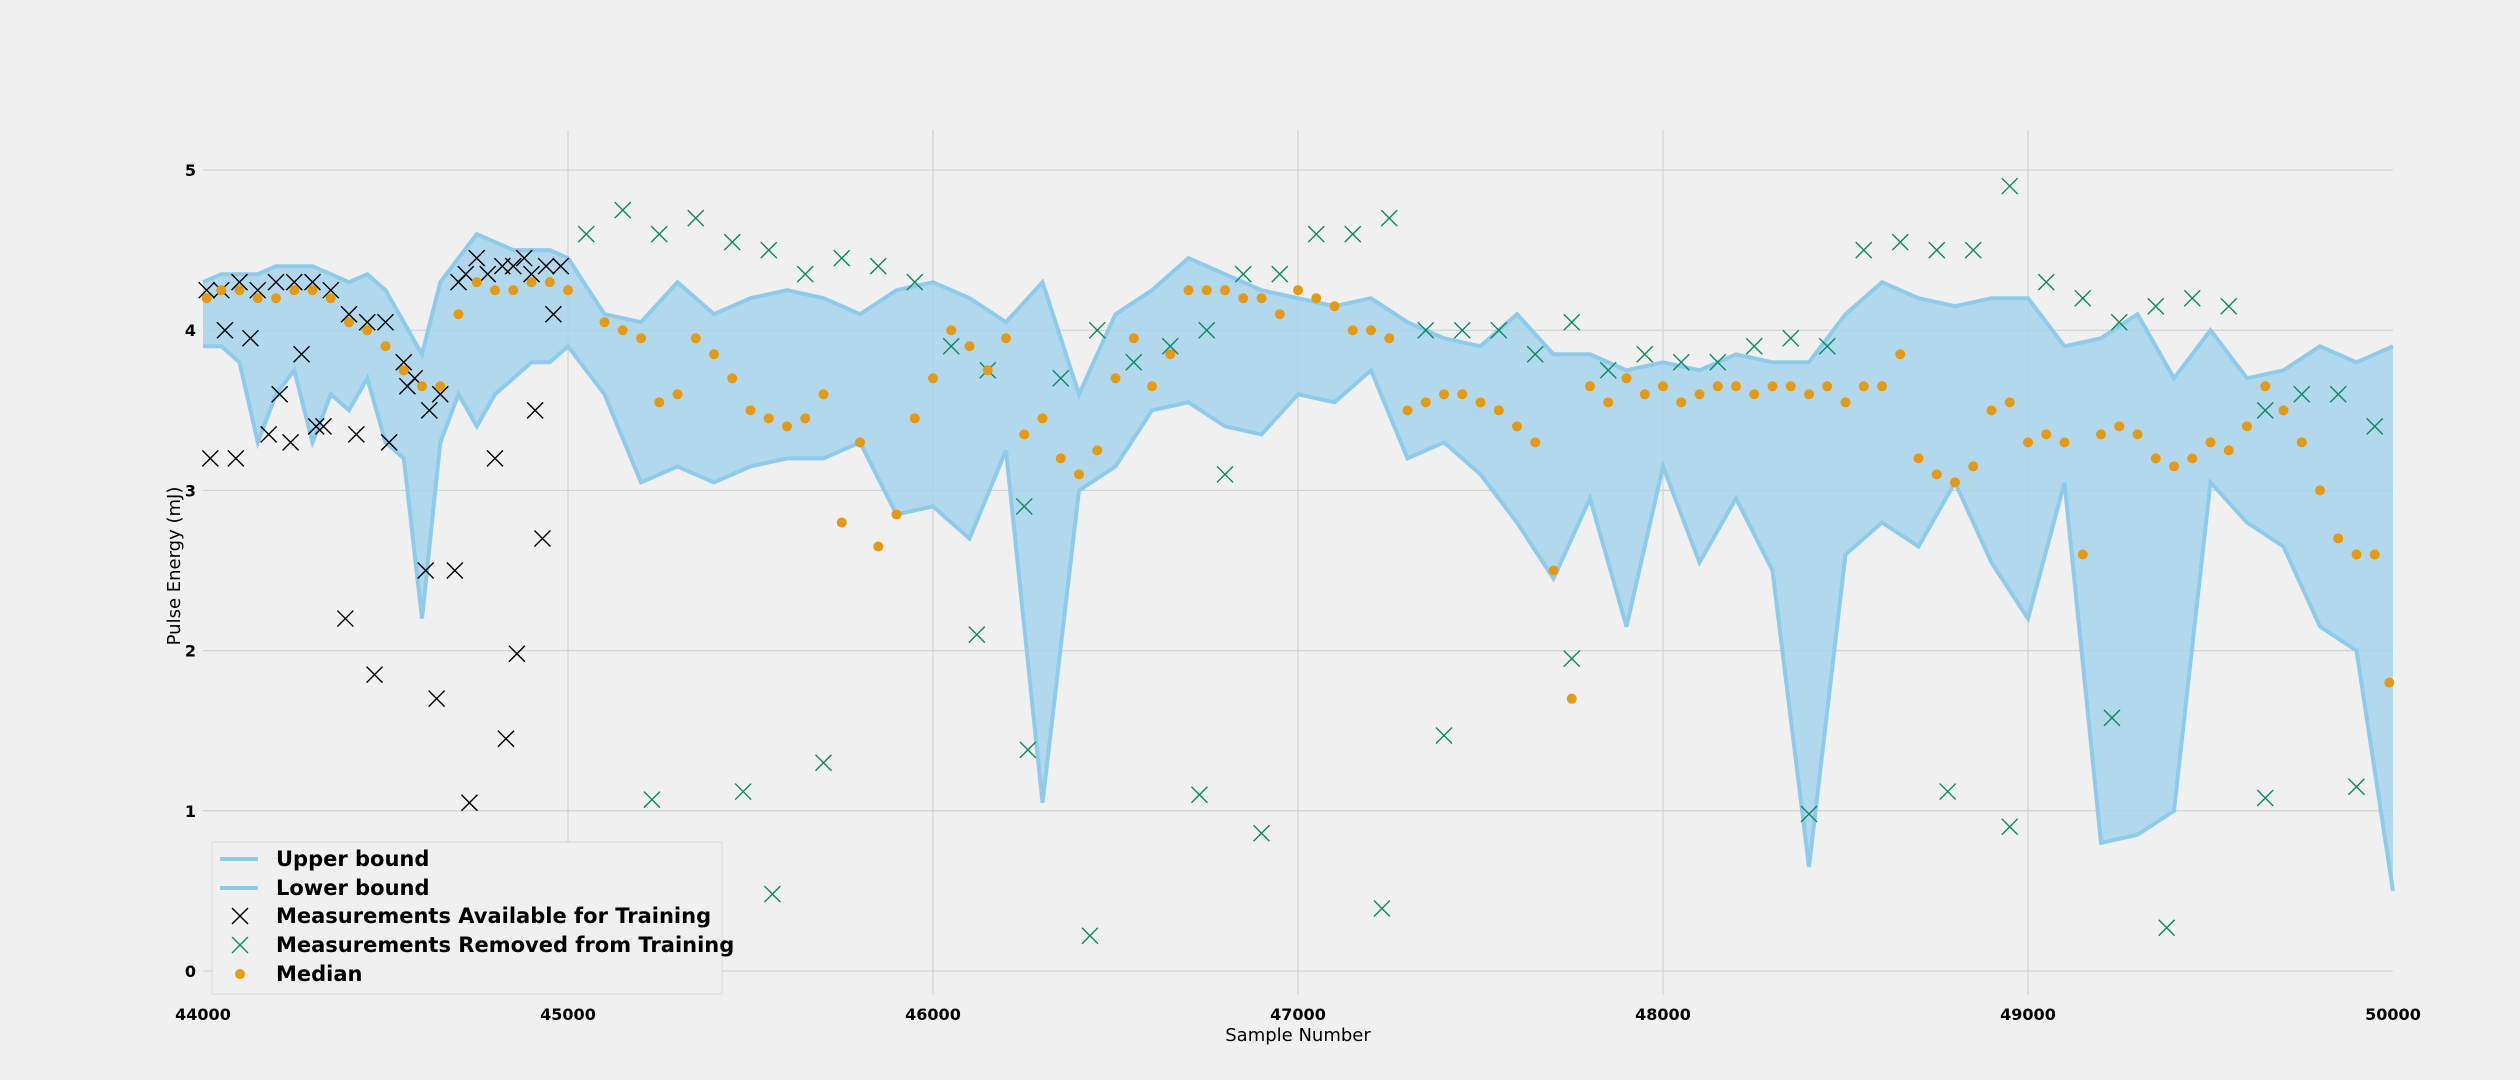 The image size is (2520, 1080). I want to click on x-tick-label: 46000, so click(933, 1014).